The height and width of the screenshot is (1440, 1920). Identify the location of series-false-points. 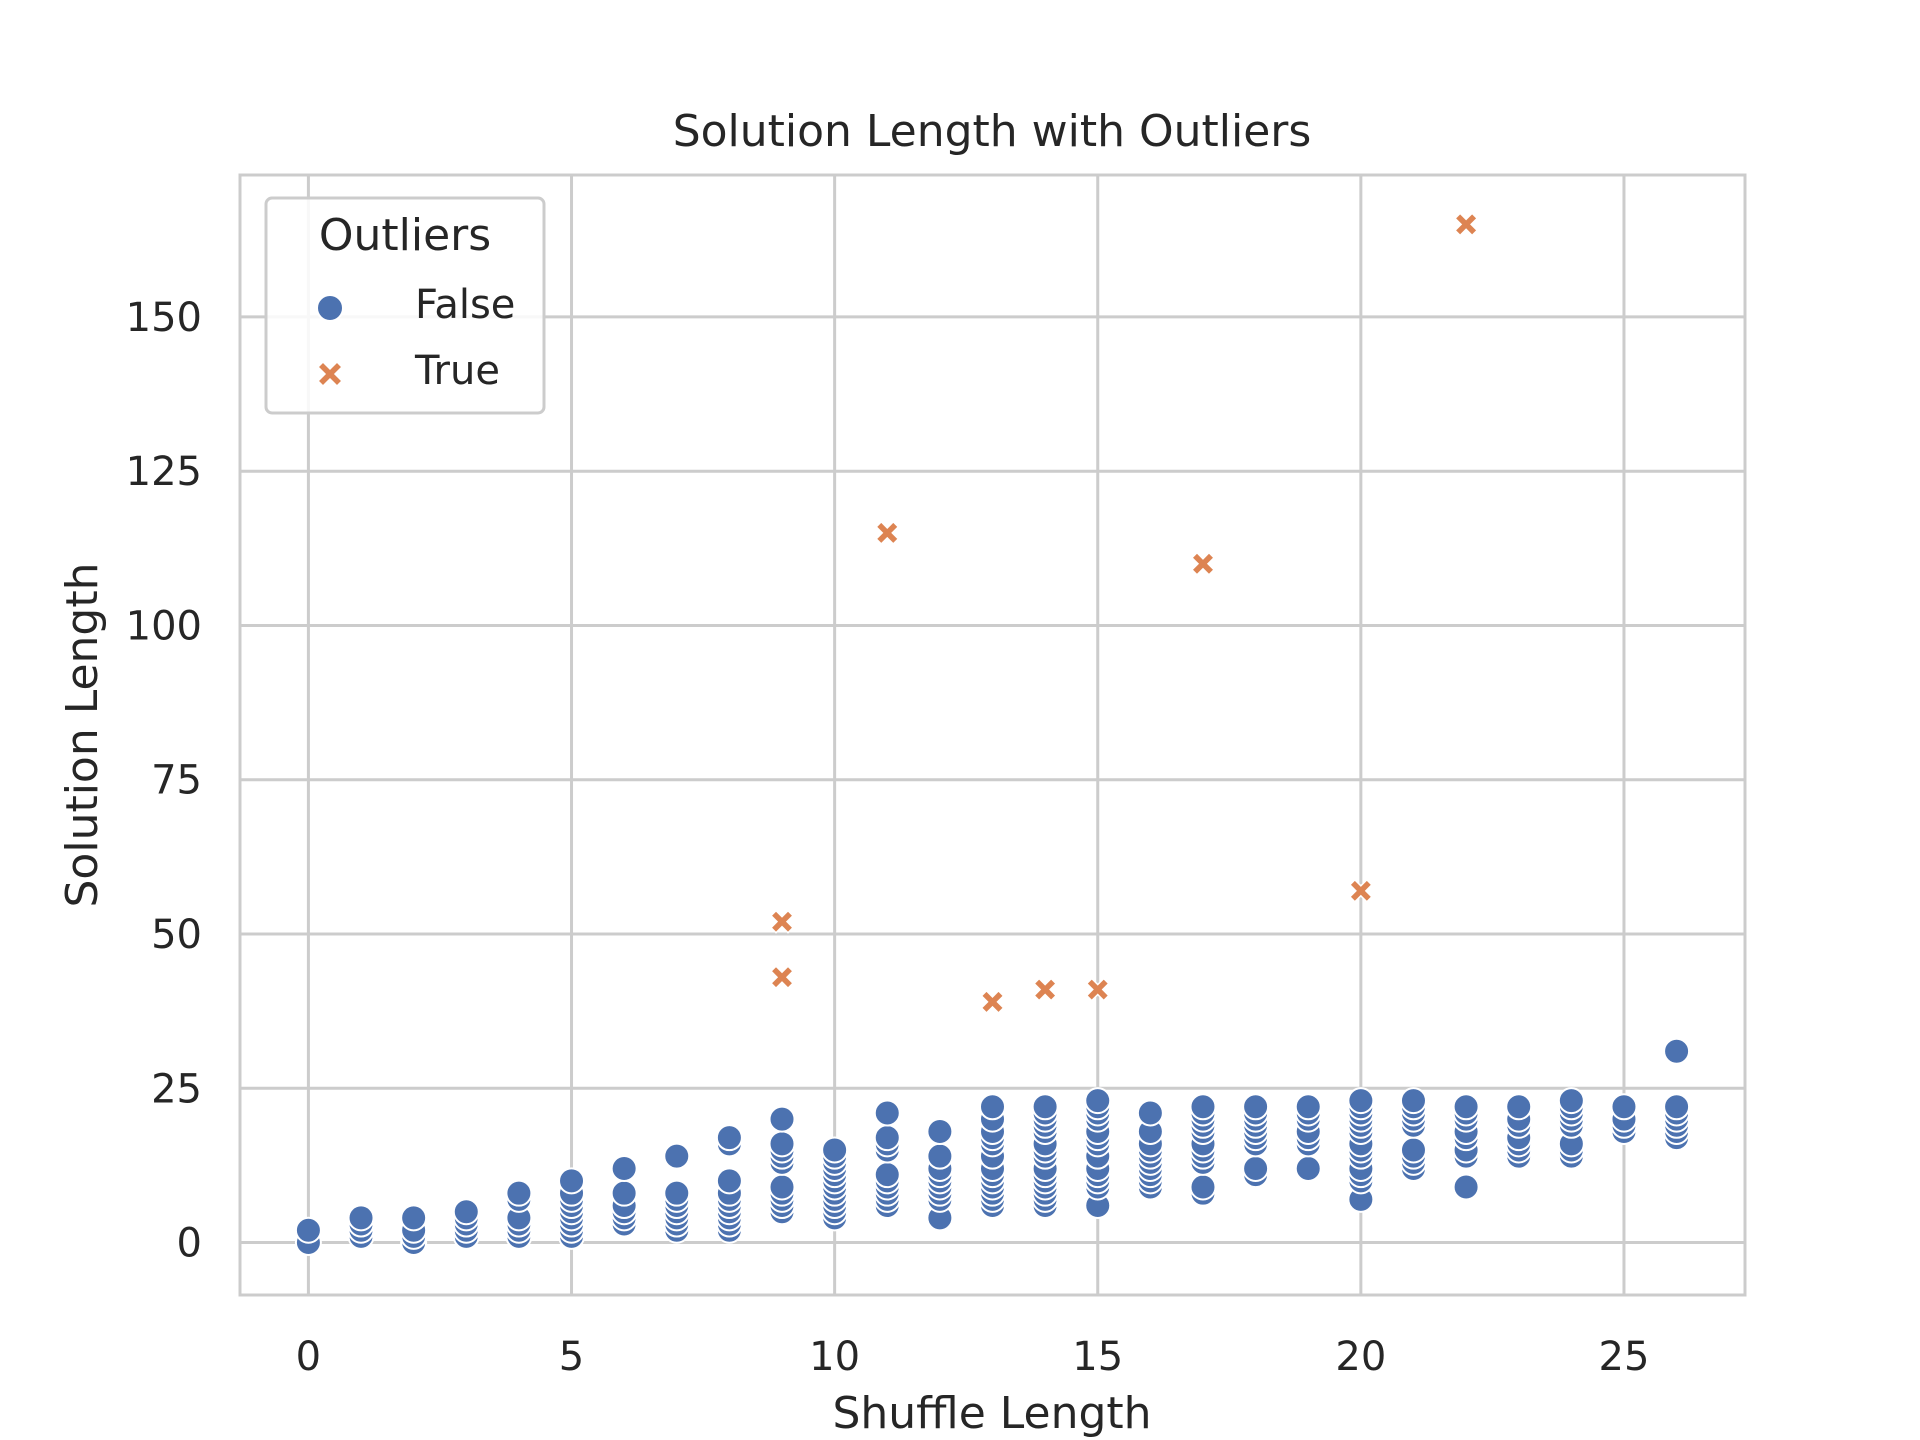
(992, 1147).